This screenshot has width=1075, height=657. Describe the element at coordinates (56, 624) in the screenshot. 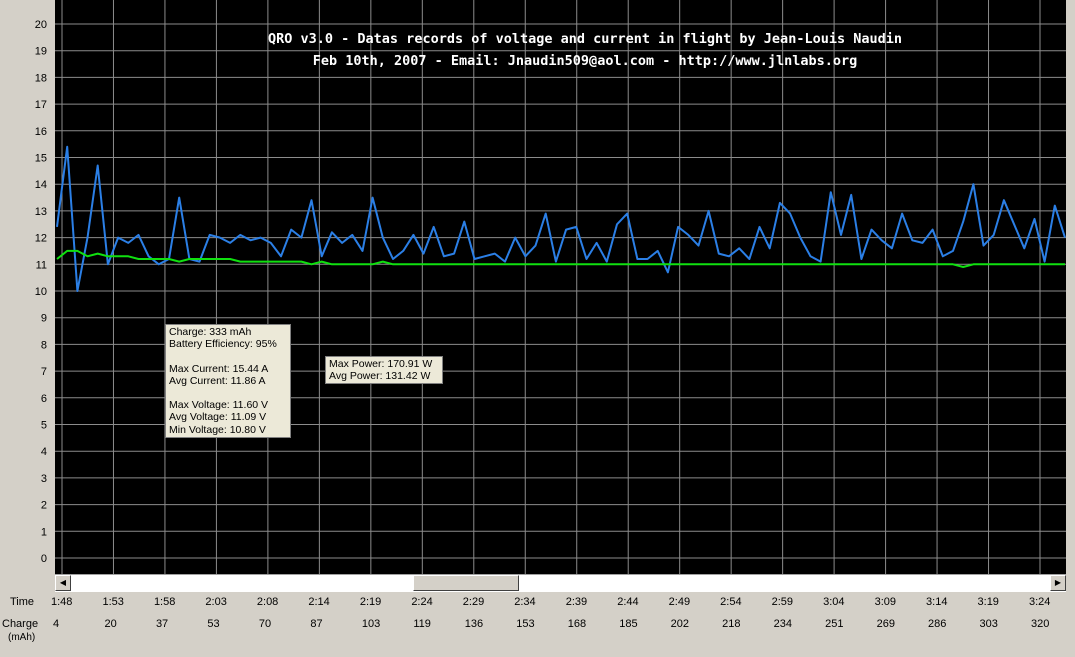

I see `charge-tick-label: 4` at that location.